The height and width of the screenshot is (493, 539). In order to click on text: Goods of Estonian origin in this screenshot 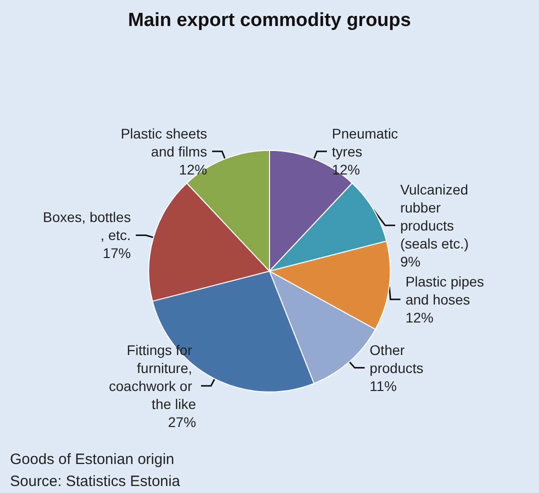, I will do `click(92, 459)`.